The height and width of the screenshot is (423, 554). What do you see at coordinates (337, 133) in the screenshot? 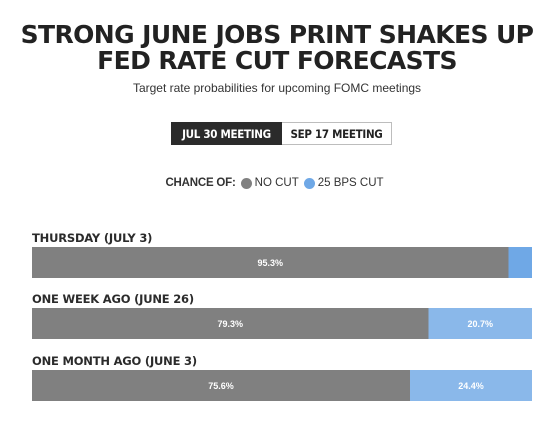
I see `tab-sep-17-meeting: SEP 17 MEETING` at bounding box center [337, 133].